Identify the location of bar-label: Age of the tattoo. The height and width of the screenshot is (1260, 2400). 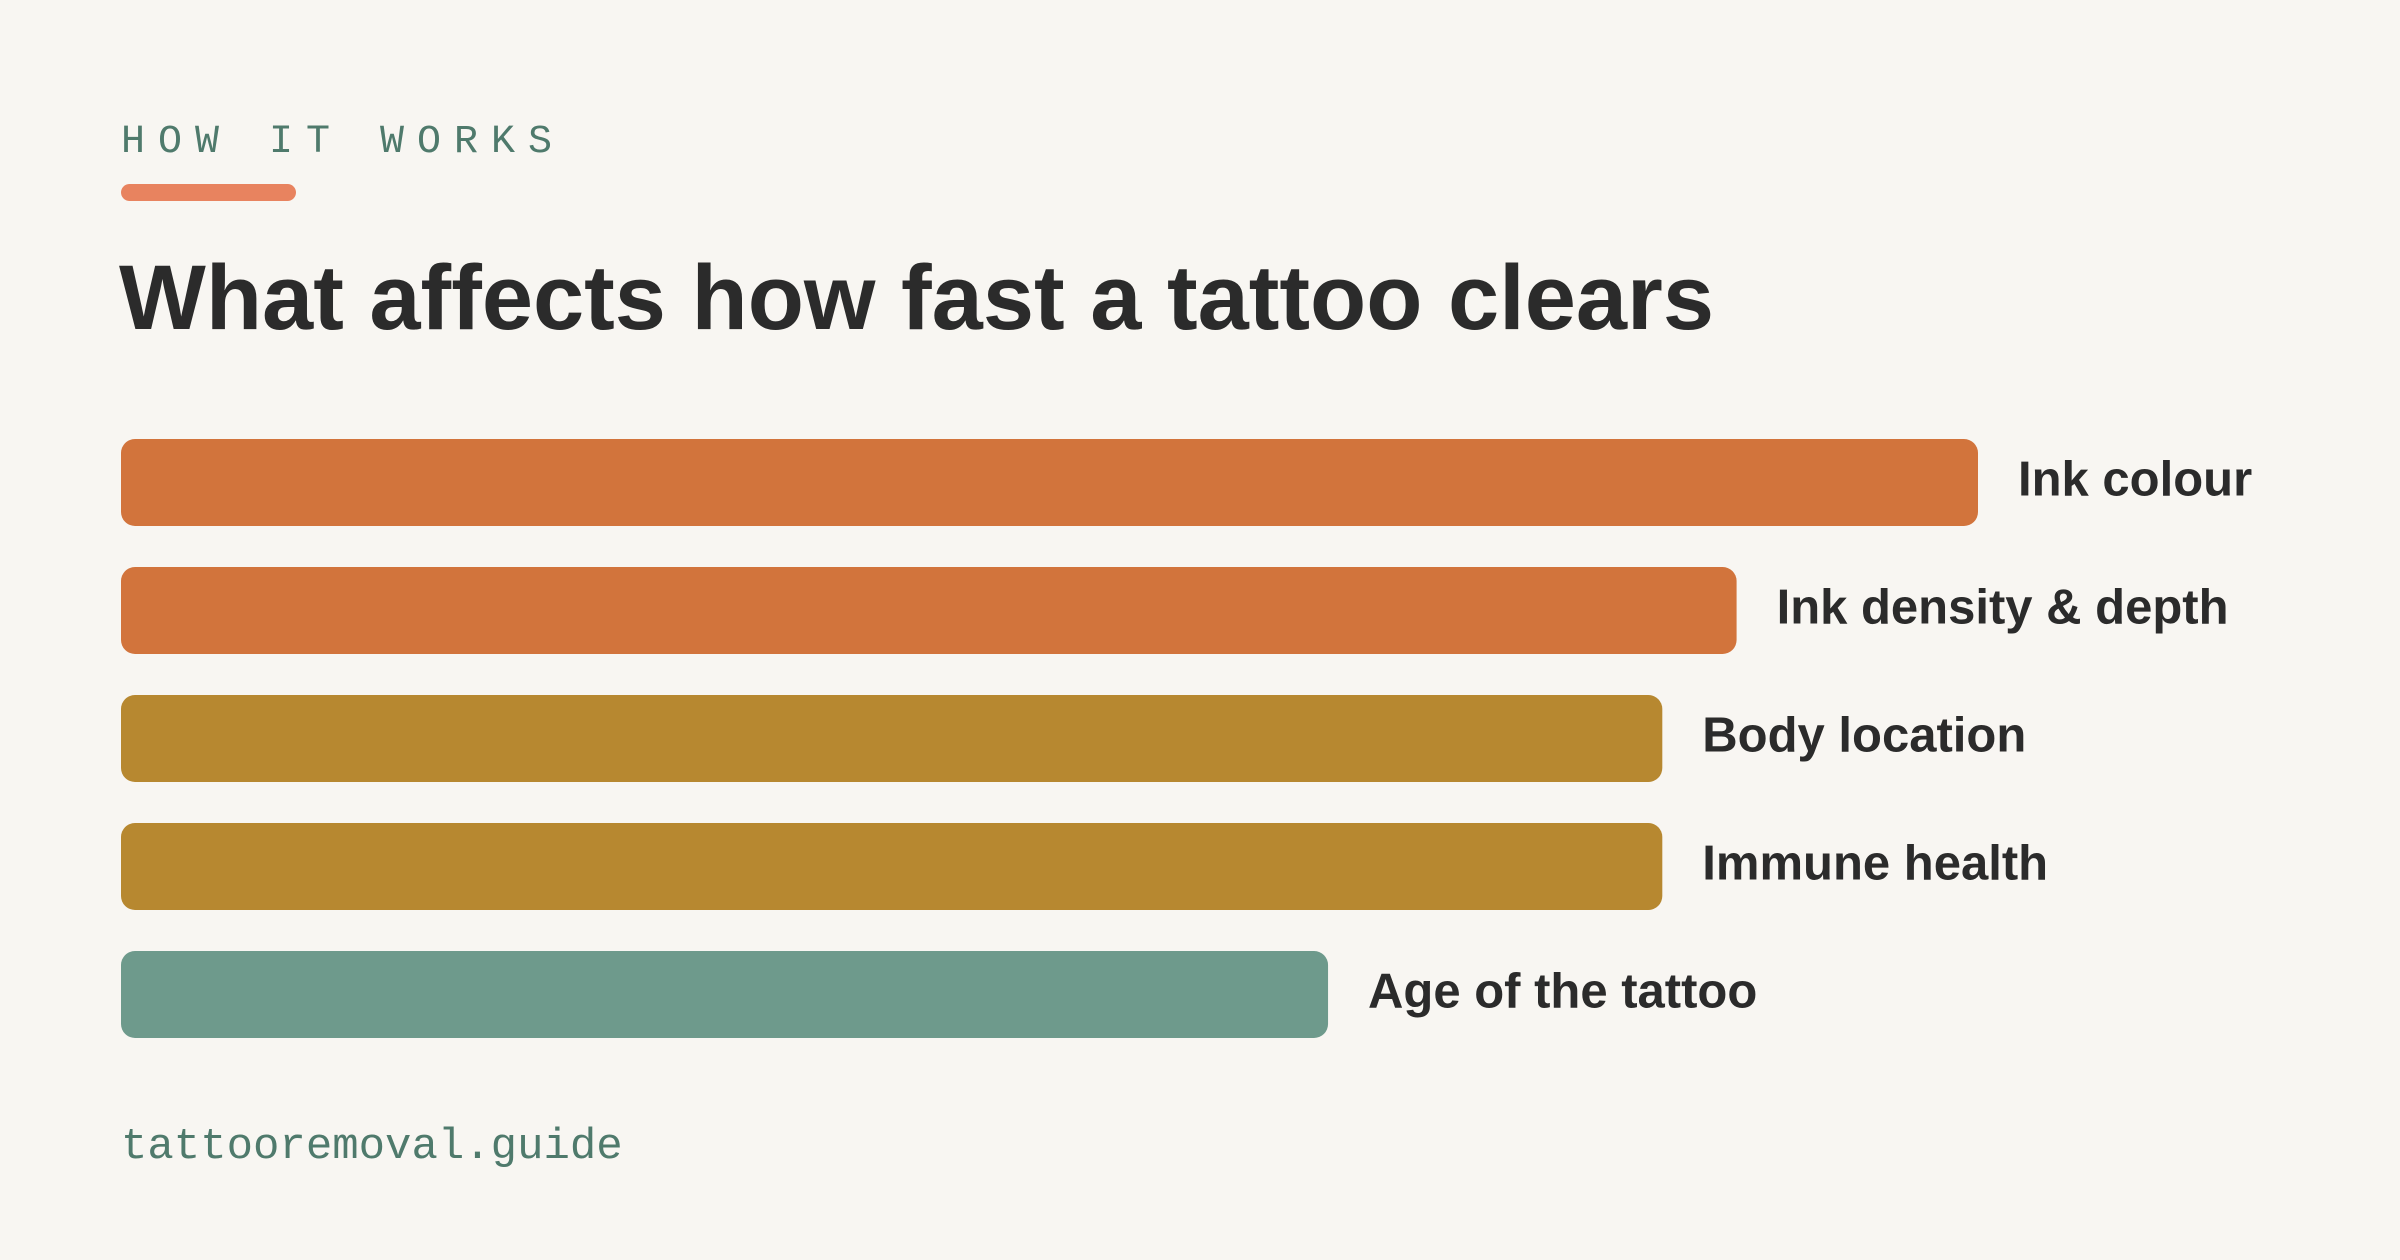
(1562, 991).